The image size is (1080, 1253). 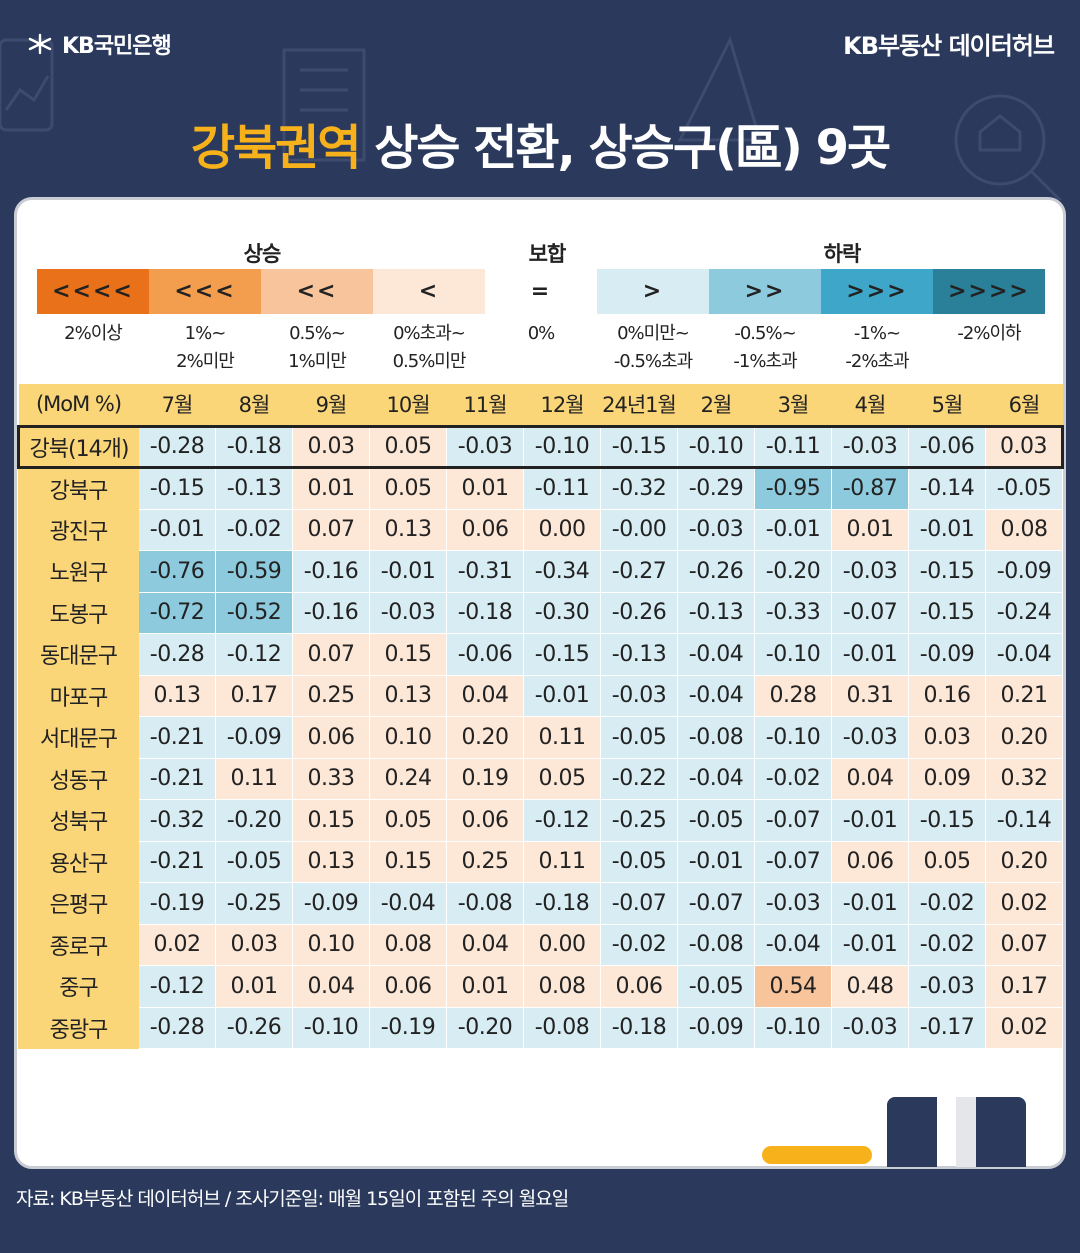 I want to click on legend-label: -0.5%~ -1%초과, so click(x=765, y=348).